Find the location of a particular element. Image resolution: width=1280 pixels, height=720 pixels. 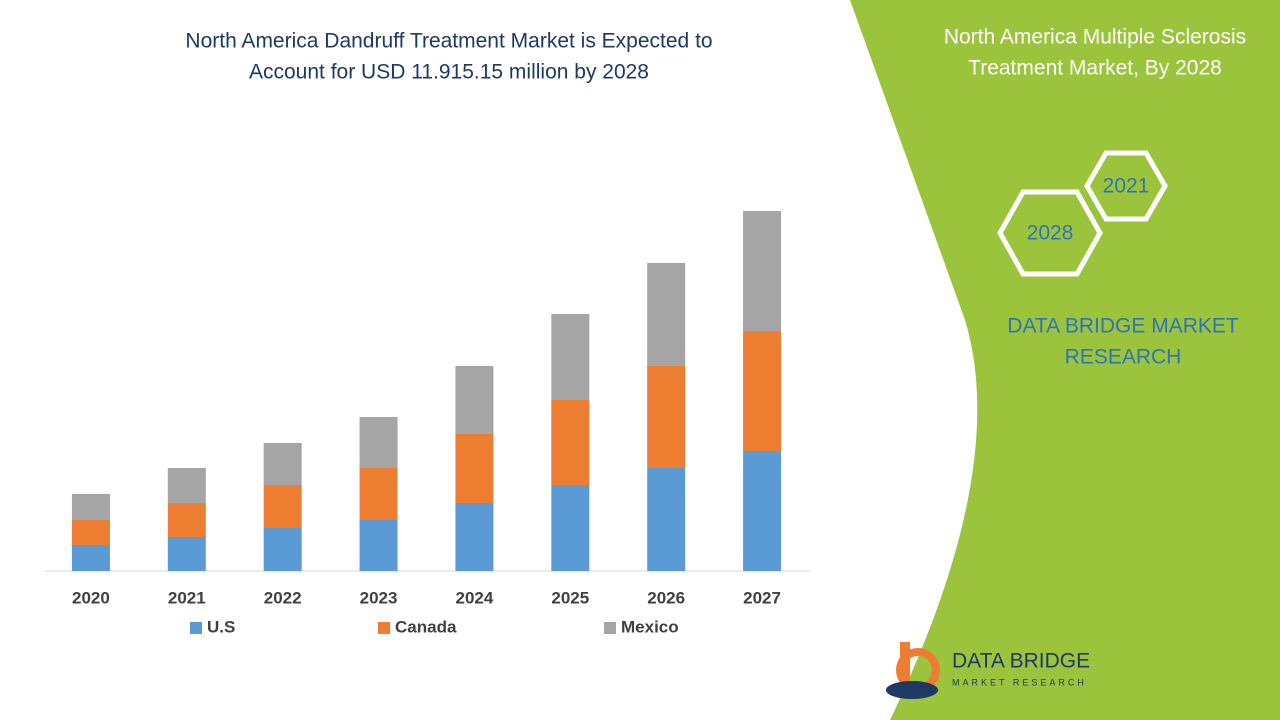

x-tick-label: 2022 is located at coordinates (283, 597).